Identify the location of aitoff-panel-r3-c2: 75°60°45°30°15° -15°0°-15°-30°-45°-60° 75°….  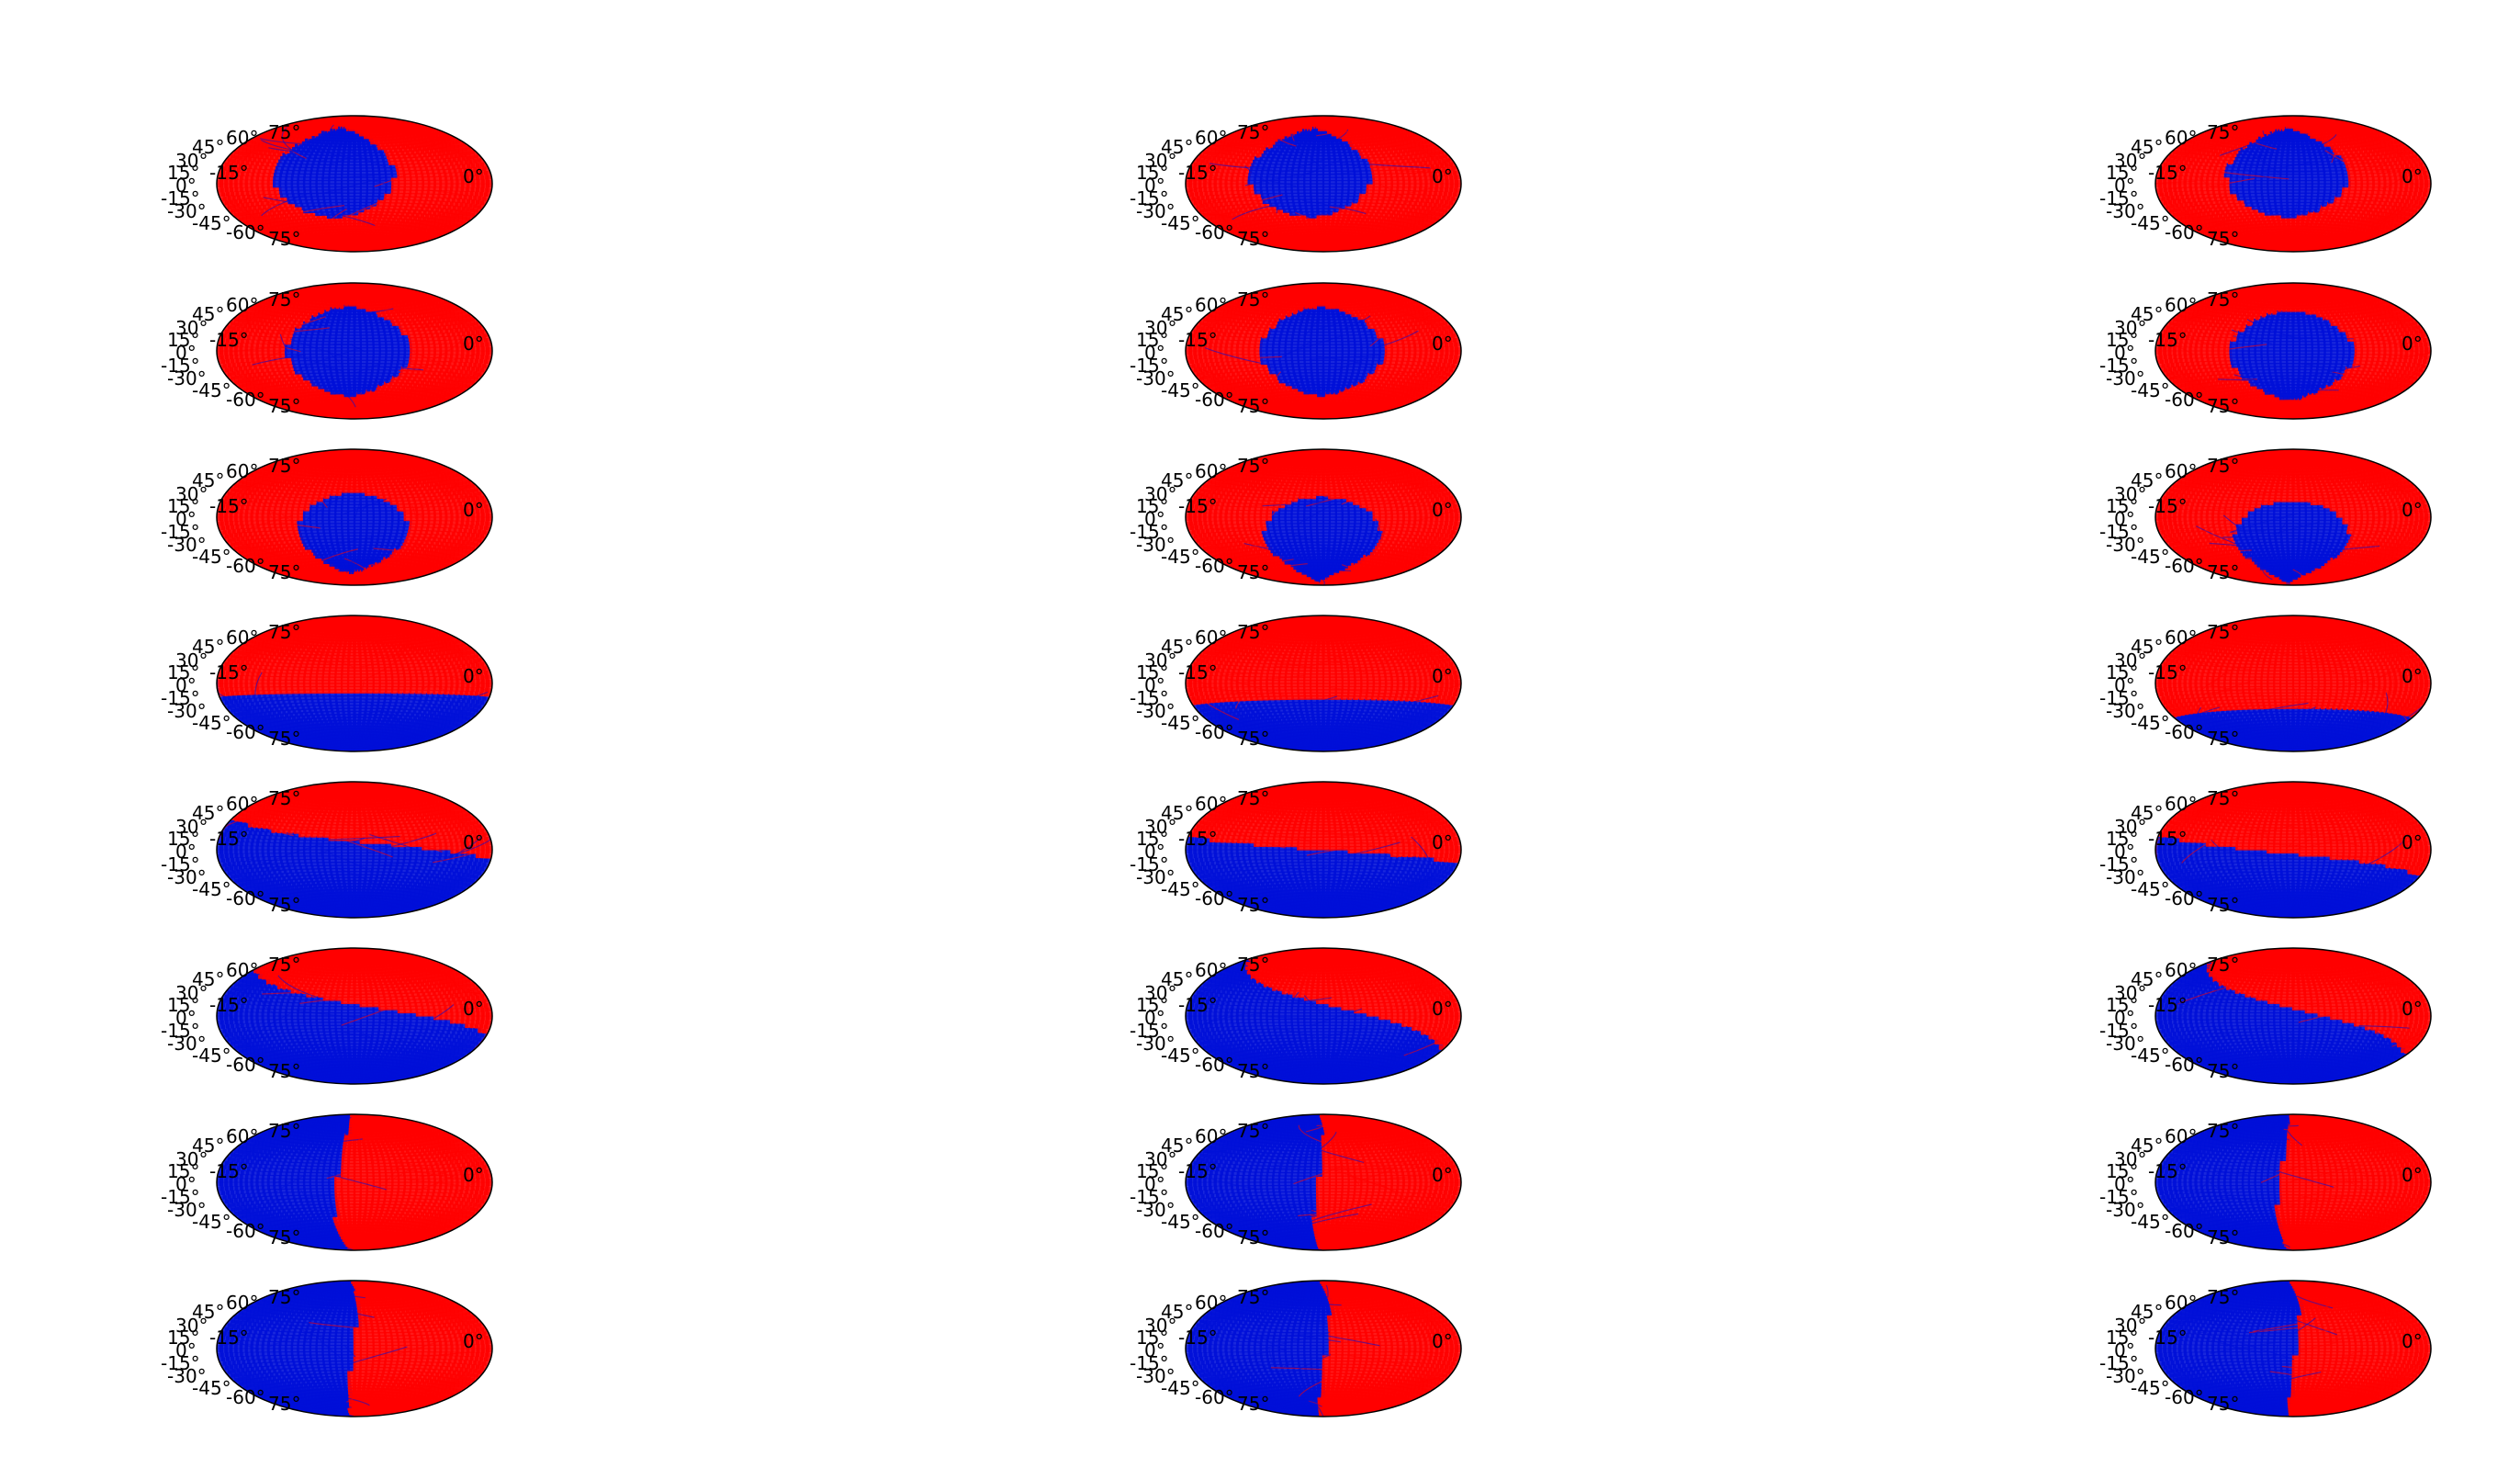
(2265, 683).